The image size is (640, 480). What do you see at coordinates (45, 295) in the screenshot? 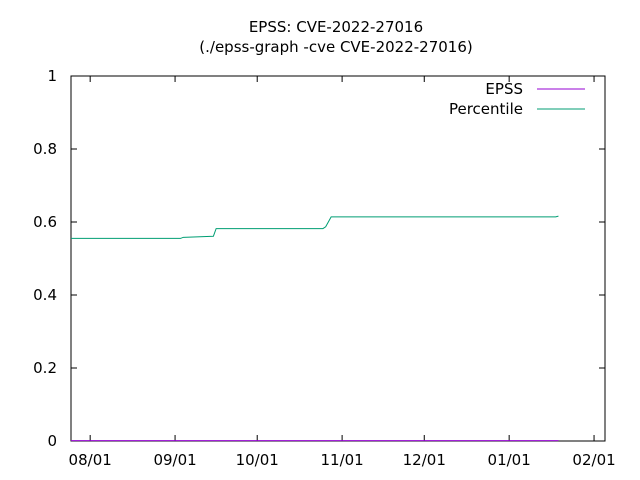
I see `y-tick-label: 0.4` at bounding box center [45, 295].